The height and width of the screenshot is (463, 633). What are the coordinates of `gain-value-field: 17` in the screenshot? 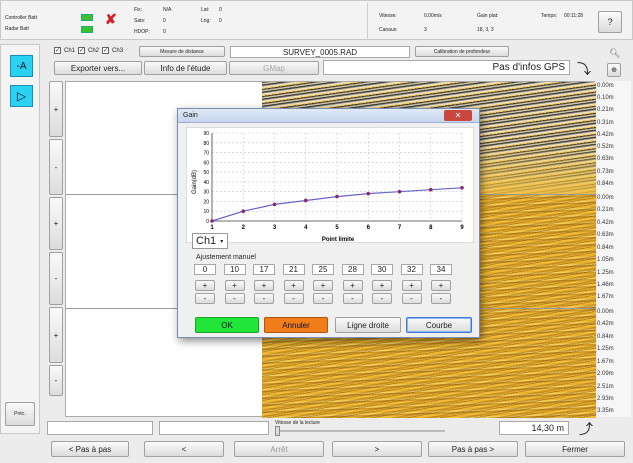 It's located at (264, 269).